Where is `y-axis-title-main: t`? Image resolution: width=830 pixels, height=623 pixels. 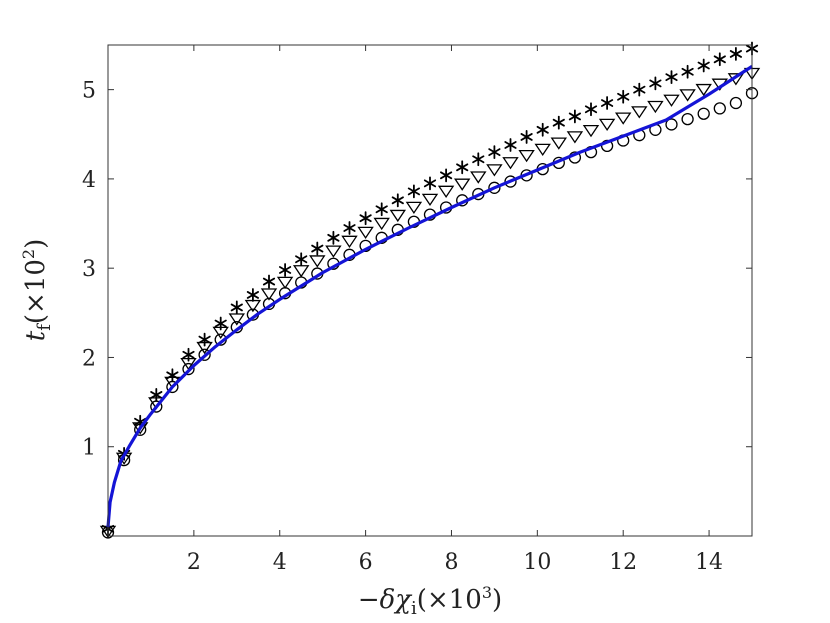
y-axis-title-main: t is located at coordinates (36, 335).